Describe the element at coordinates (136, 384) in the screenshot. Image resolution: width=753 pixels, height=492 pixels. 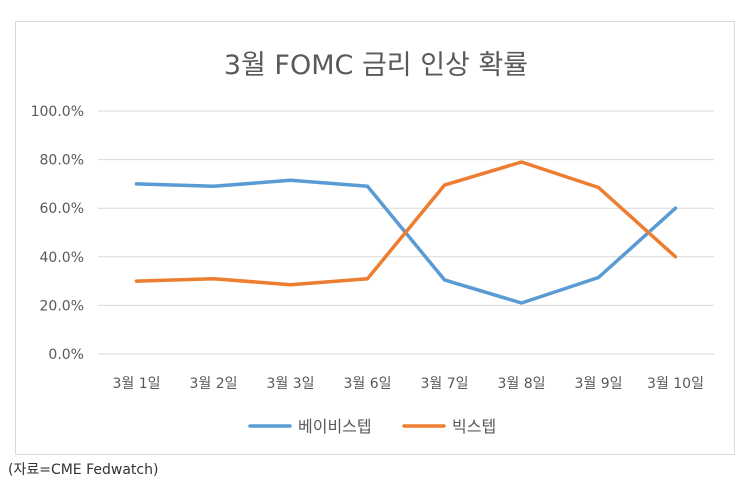
I see `x-tick-label: 3월 1일` at that location.